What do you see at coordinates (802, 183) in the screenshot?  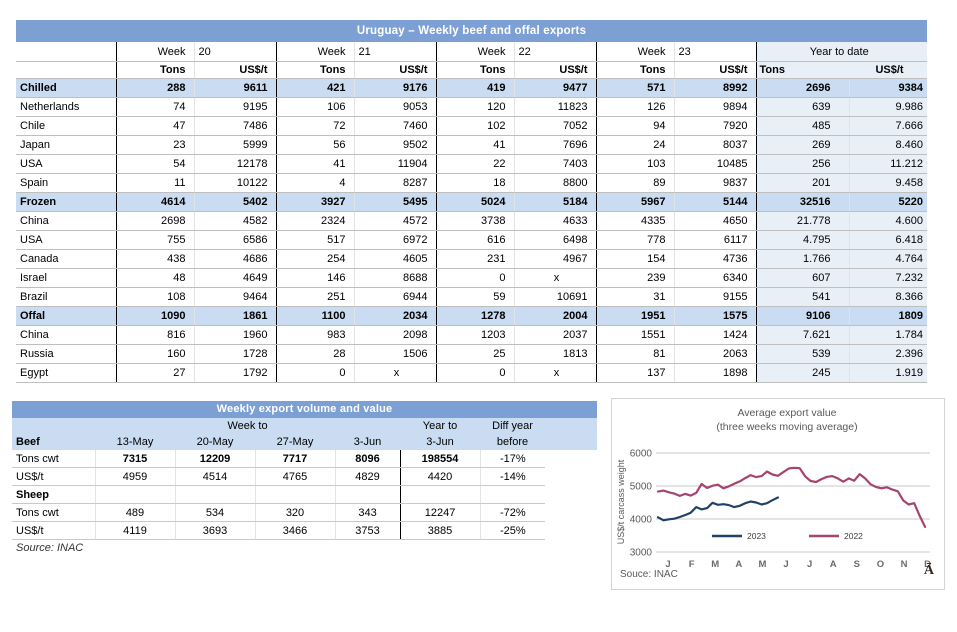 I see `table-cell: 201` at bounding box center [802, 183].